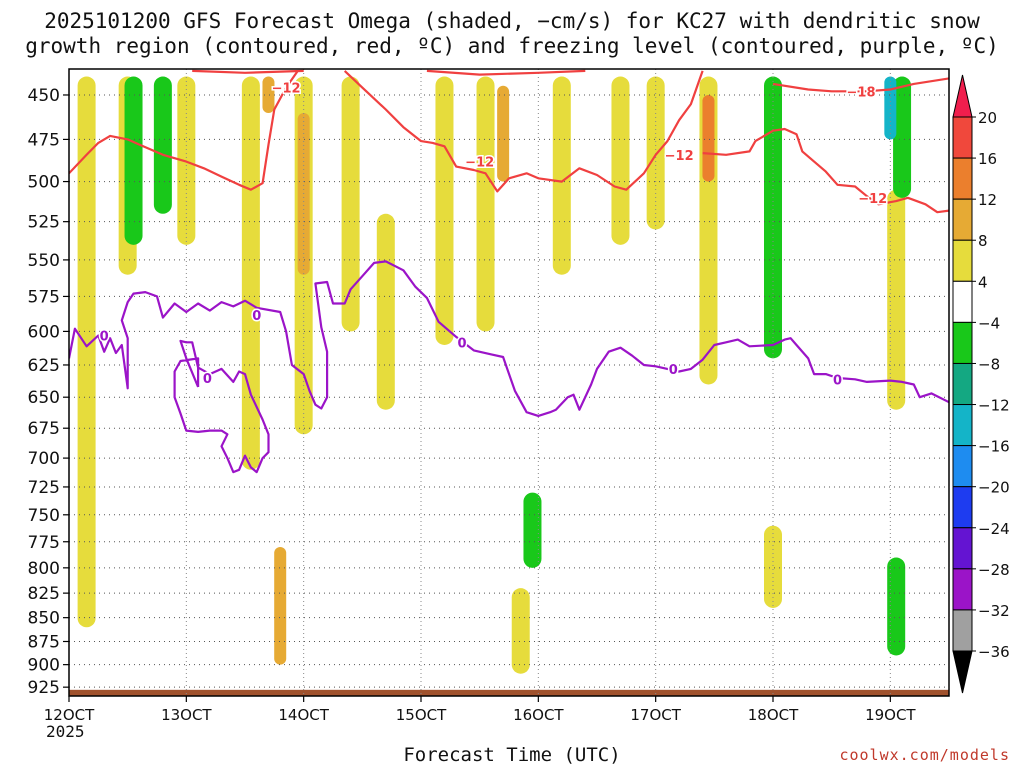 The height and width of the screenshot is (768, 1024). What do you see at coordinates (773, 715) in the screenshot?
I see `x-tick-label-6: 18OCT` at bounding box center [773, 715].